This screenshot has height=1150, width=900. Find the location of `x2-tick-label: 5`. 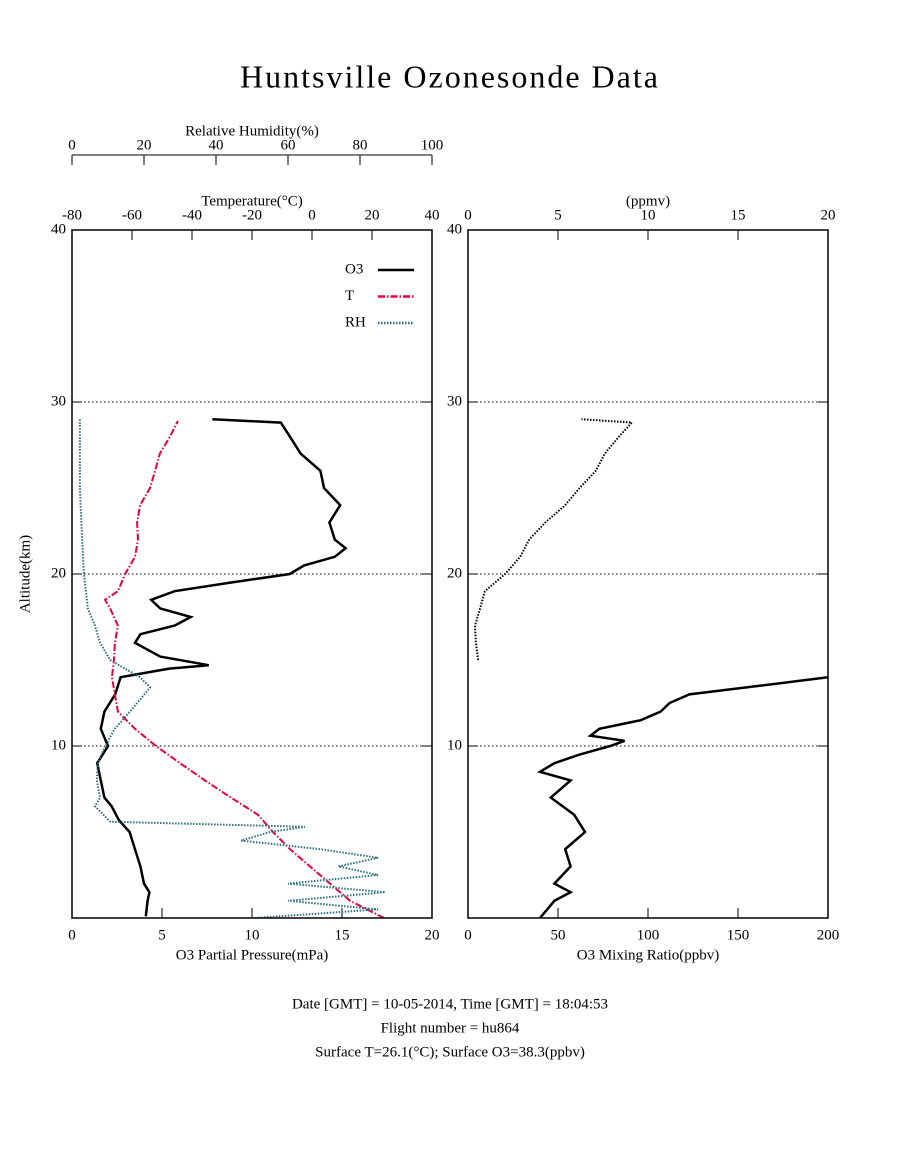

x2-tick-label: 5 is located at coordinates (558, 215).